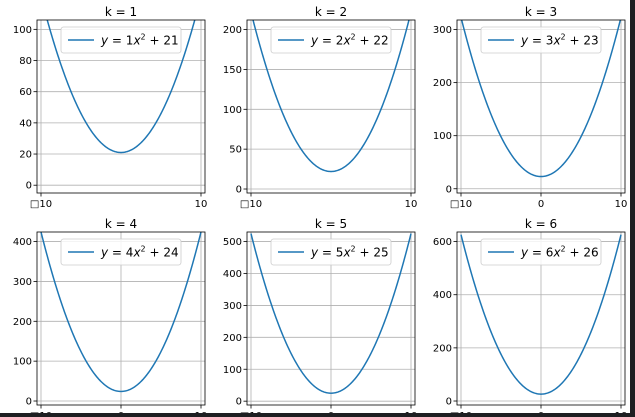 This screenshot has width=635, height=417. I want to click on y-tick-label: 60, so click(25, 92).